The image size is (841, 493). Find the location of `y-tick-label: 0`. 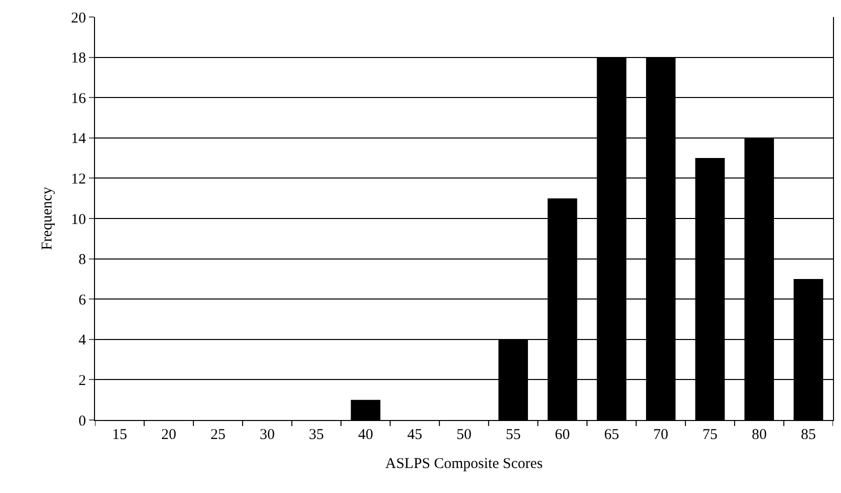

y-tick-label: 0 is located at coordinates (82, 421).